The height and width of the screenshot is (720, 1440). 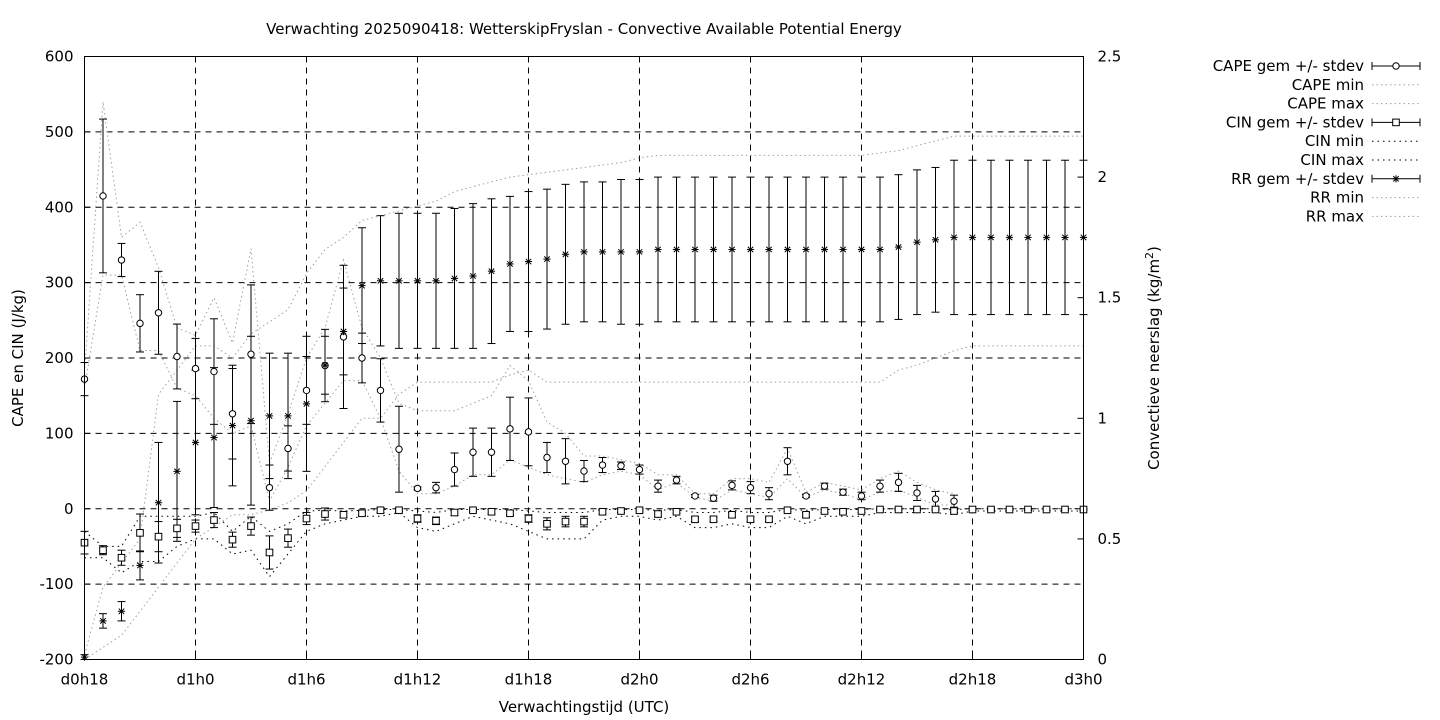 What do you see at coordinates (18, 358) in the screenshot?
I see `y-axis-label: CAPE en CIN (J/kg)` at bounding box center [18, 358].